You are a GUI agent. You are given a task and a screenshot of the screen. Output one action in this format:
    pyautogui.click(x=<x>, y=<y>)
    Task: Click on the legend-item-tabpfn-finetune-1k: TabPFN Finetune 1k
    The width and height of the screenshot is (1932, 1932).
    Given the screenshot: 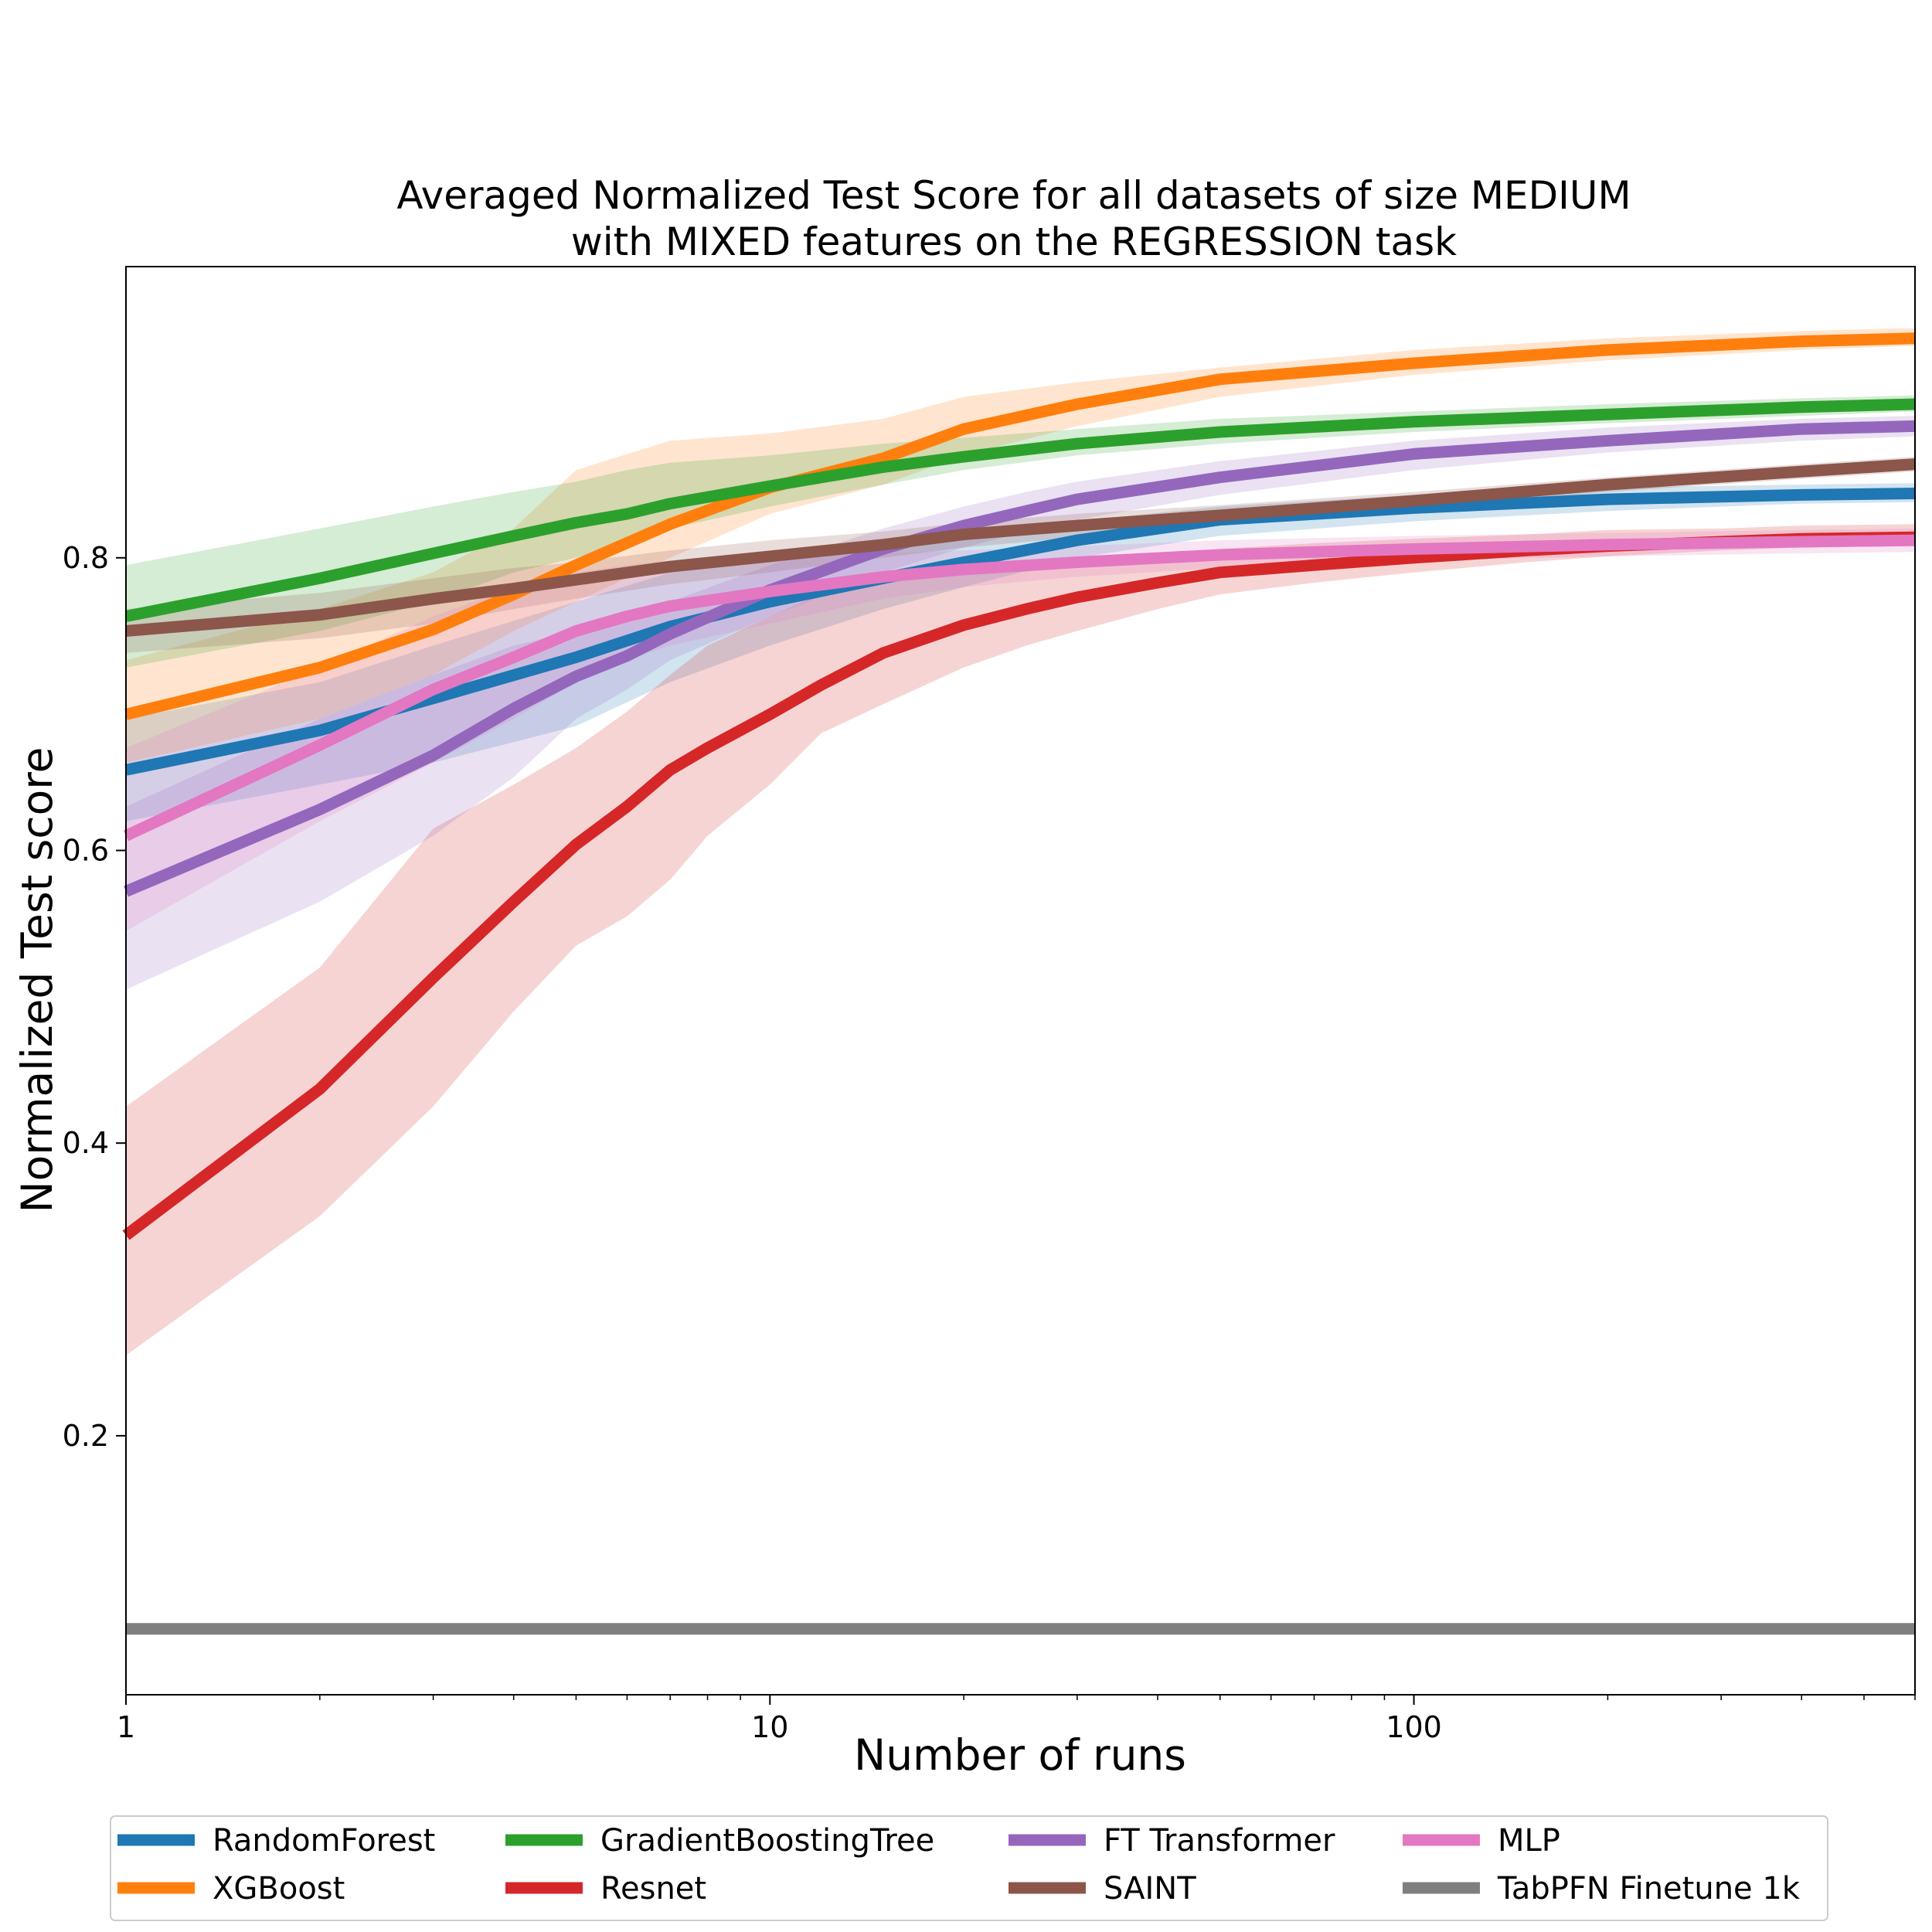 What is the action you would take?
    pyautogui.click(x=1602, y=1888)
    